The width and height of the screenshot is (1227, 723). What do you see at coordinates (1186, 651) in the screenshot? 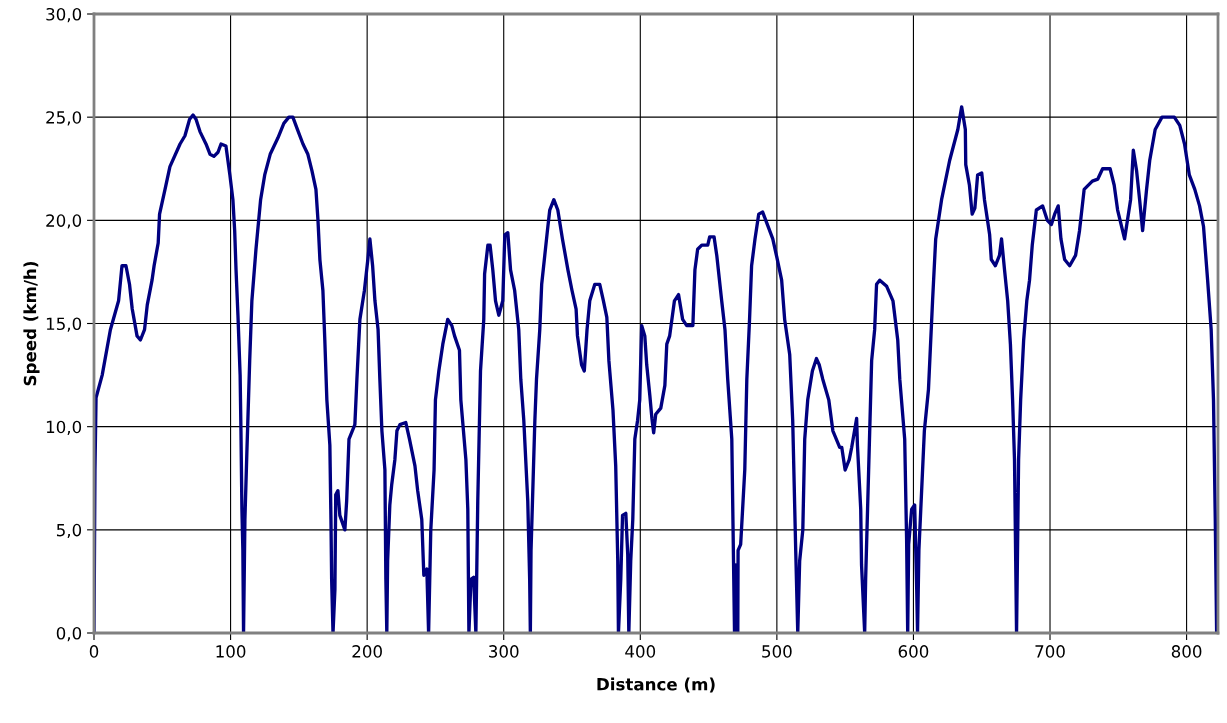
I see `x-tick-label: 800` at bounding box center [1186, 651].